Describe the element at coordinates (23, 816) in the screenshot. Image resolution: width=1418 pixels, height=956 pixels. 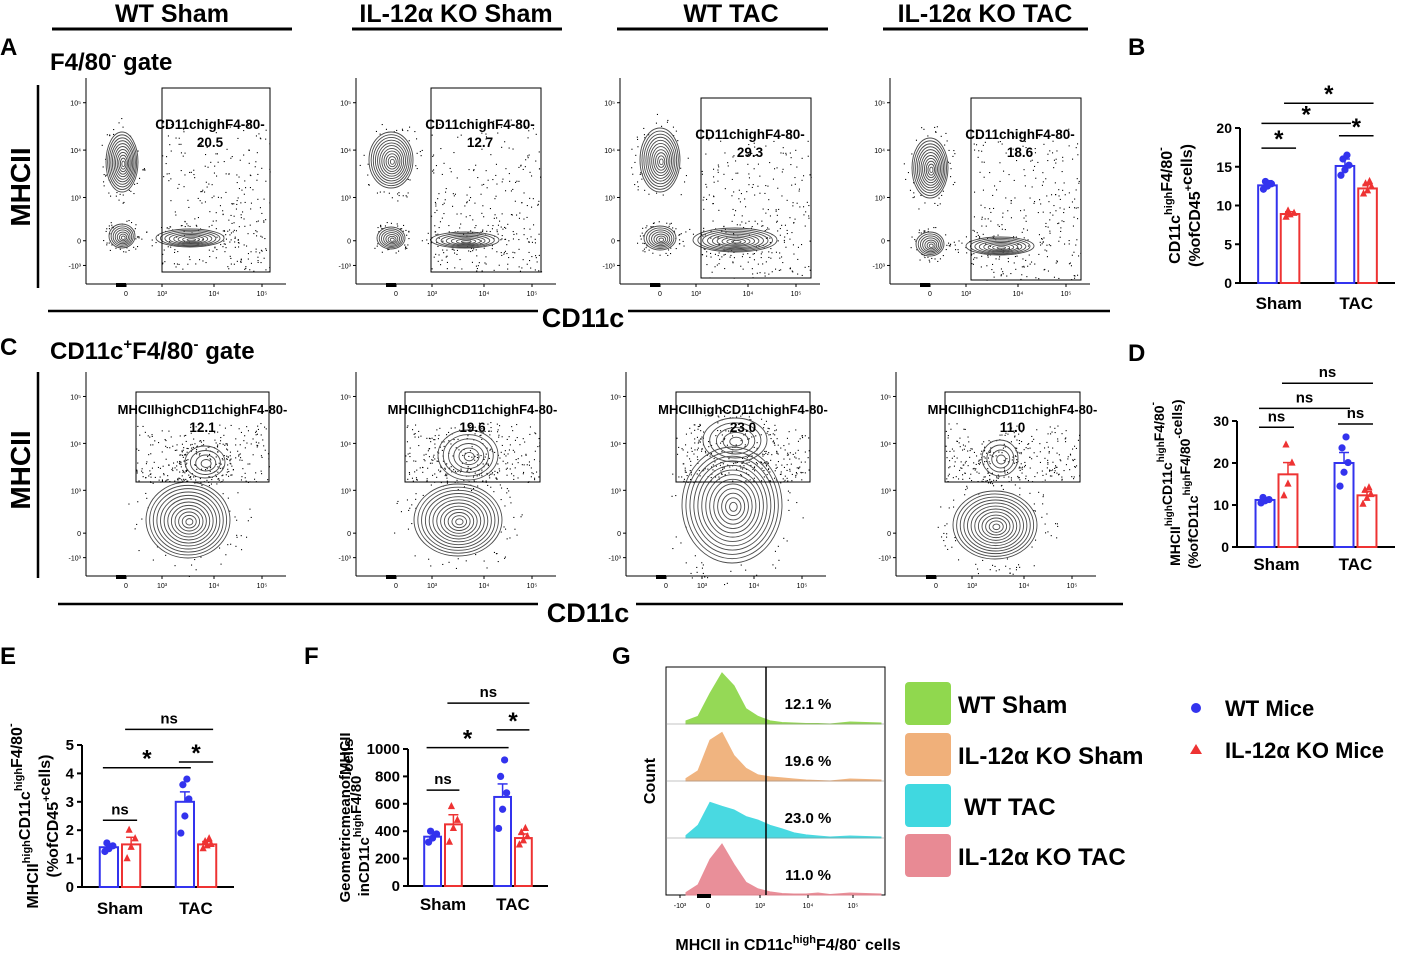
I see `y-axis-label-line: MHCIIhighCD11chighF4/80-` at that location.